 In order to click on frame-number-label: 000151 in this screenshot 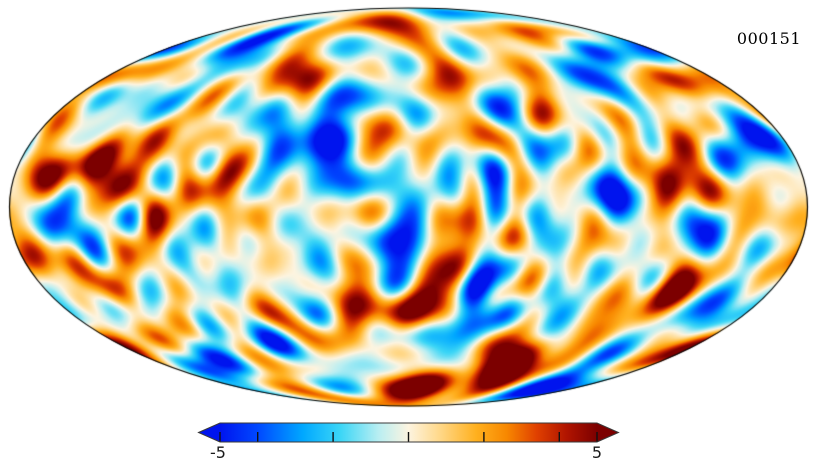, I will do `click(768, 38)`.